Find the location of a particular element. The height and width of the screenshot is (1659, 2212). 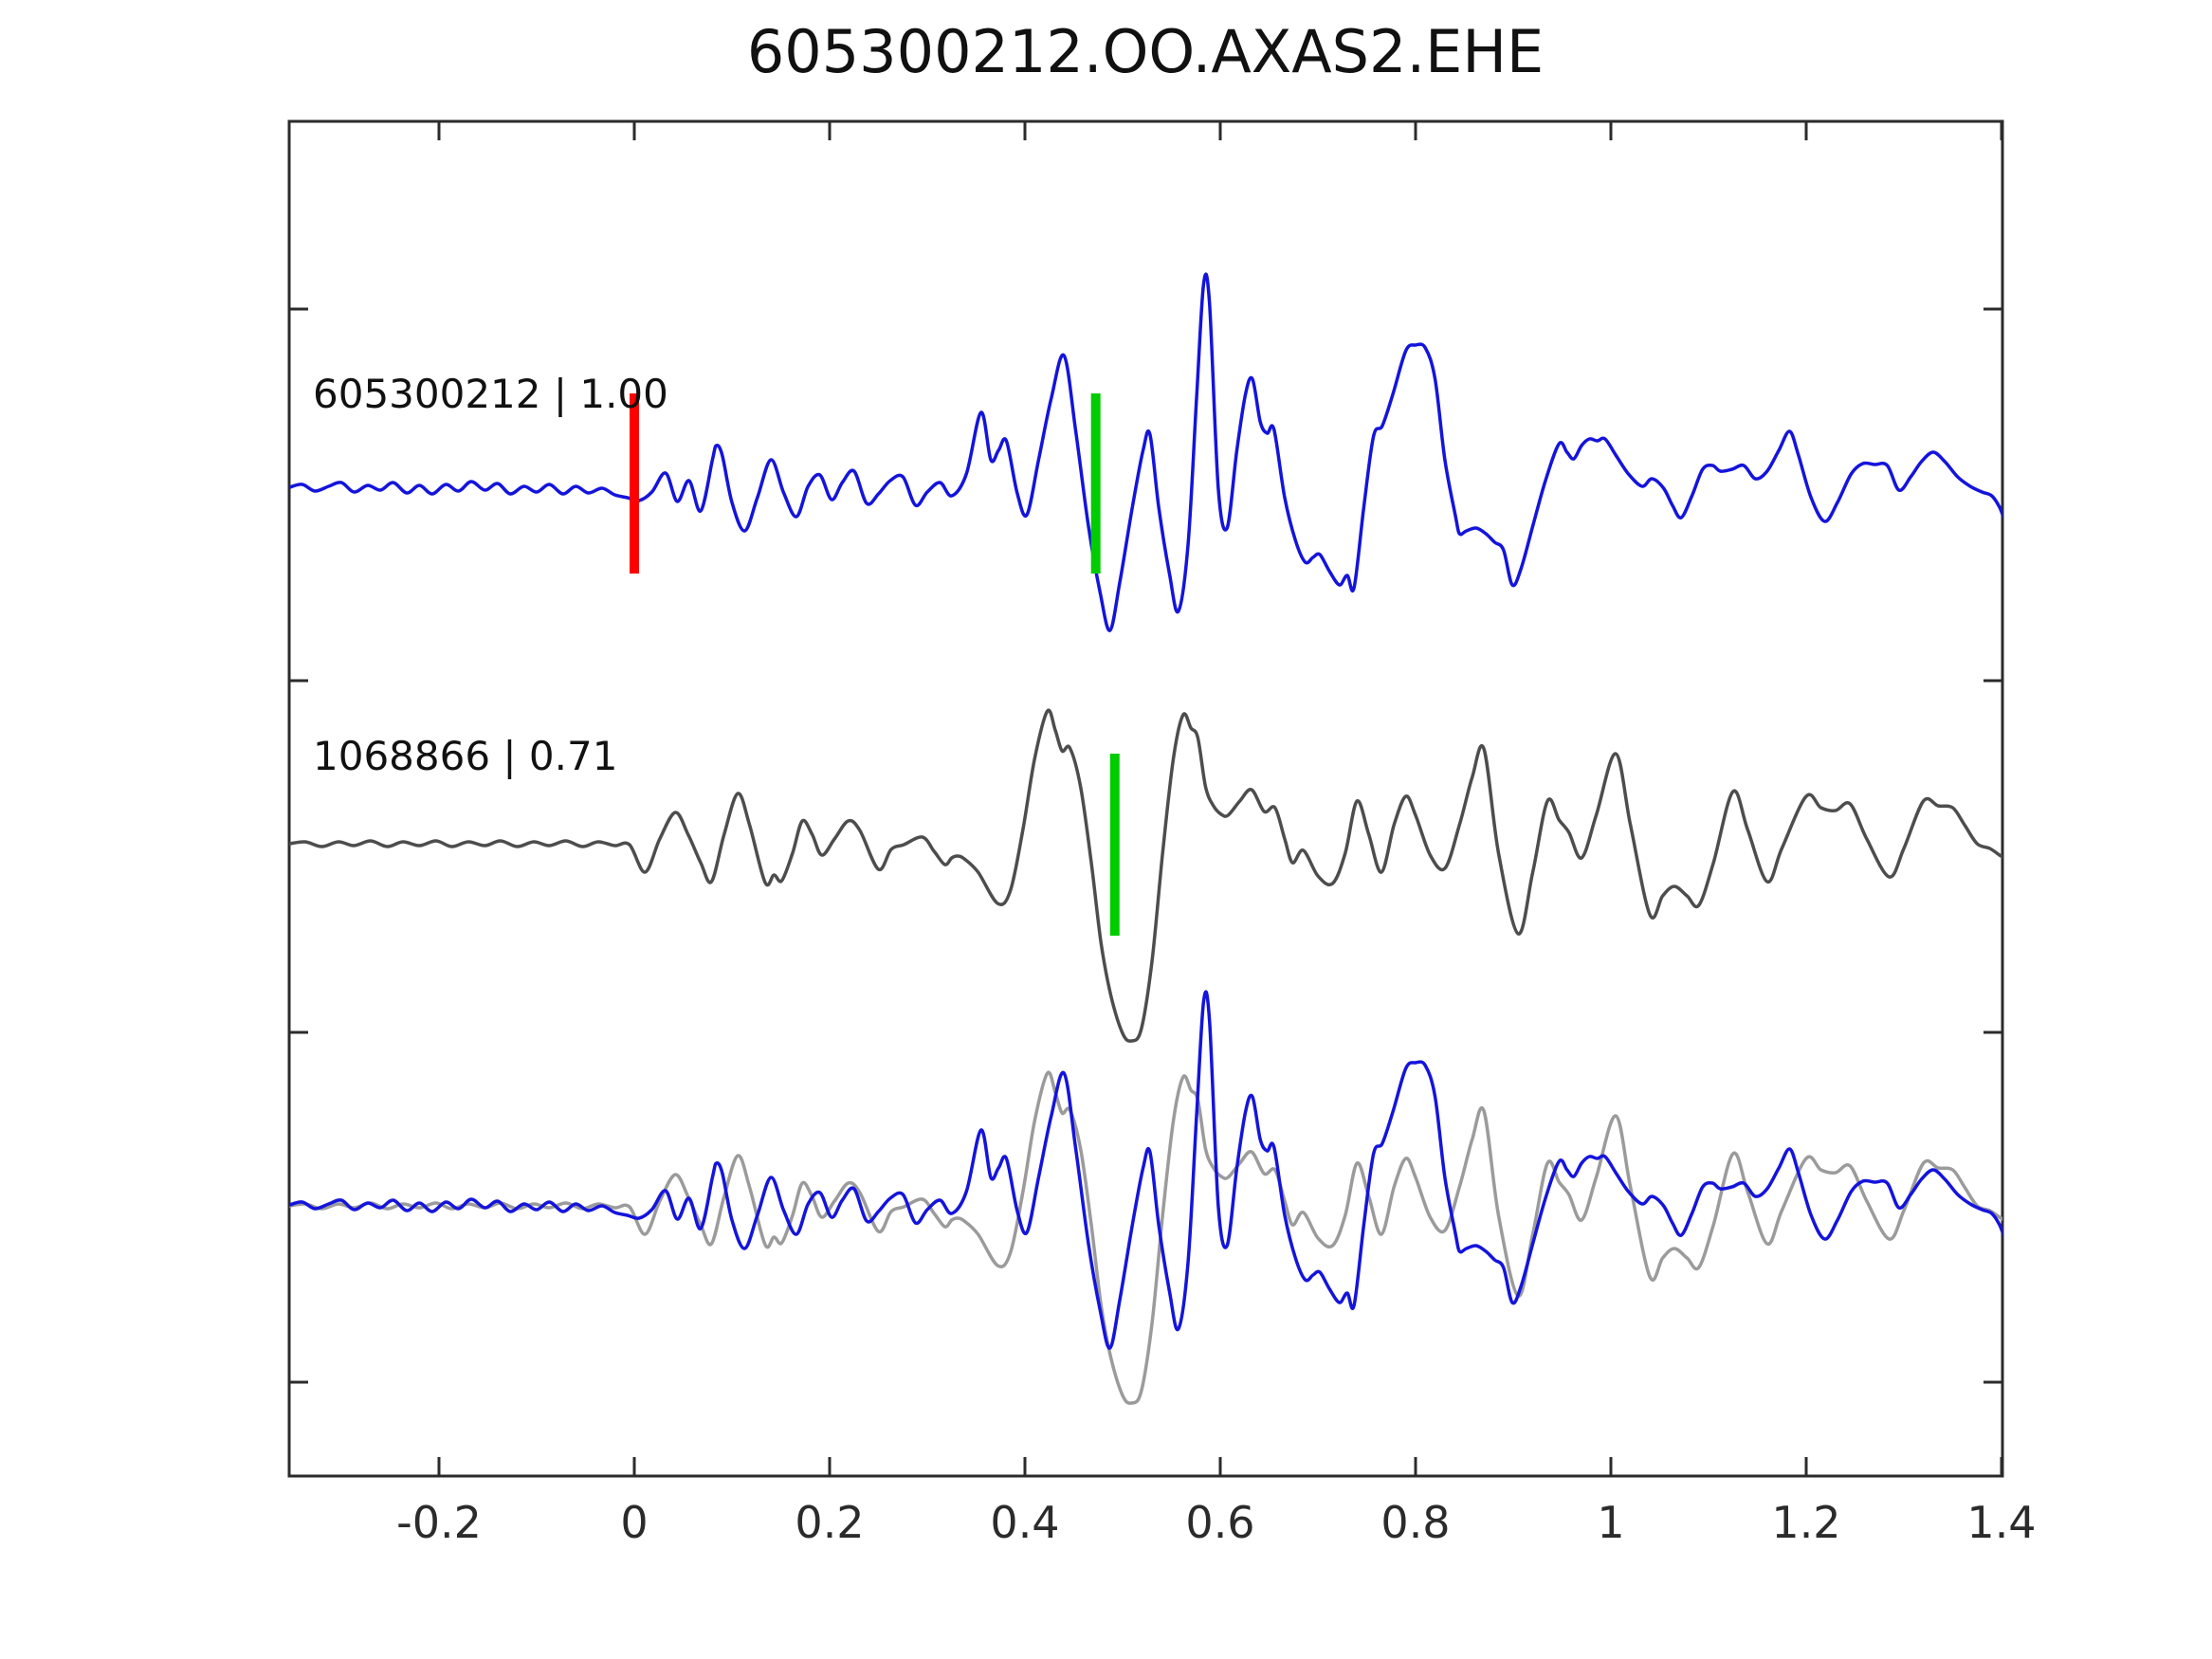

x-tick-label: 1.4 is located at coordinates (2001, 1522).